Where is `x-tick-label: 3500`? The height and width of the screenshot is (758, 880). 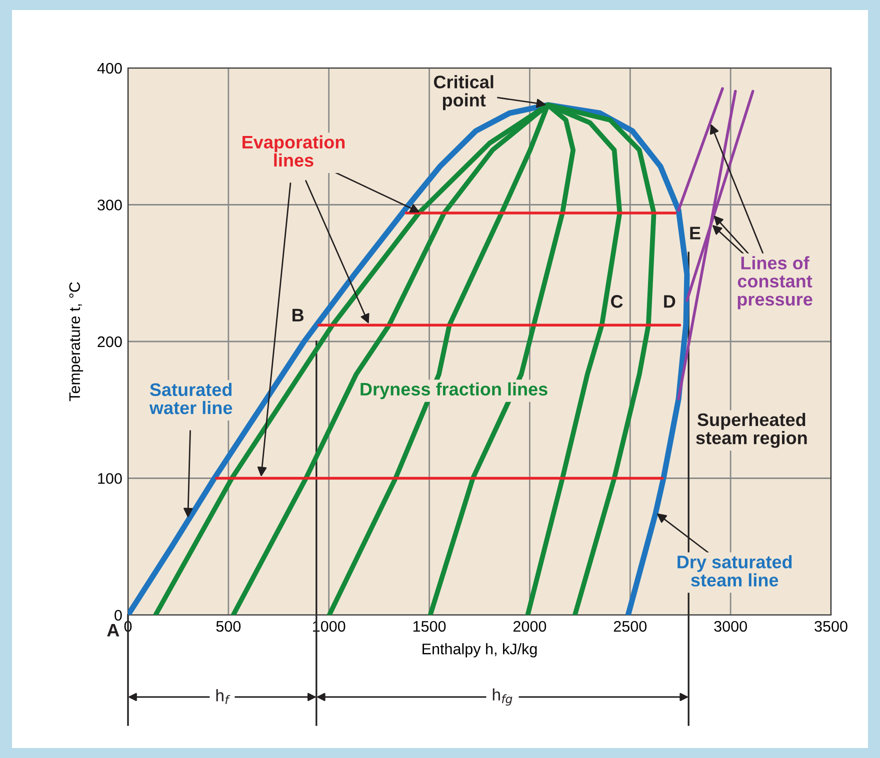
x-tick-label: 3500 is located at coordinates (831, 626).